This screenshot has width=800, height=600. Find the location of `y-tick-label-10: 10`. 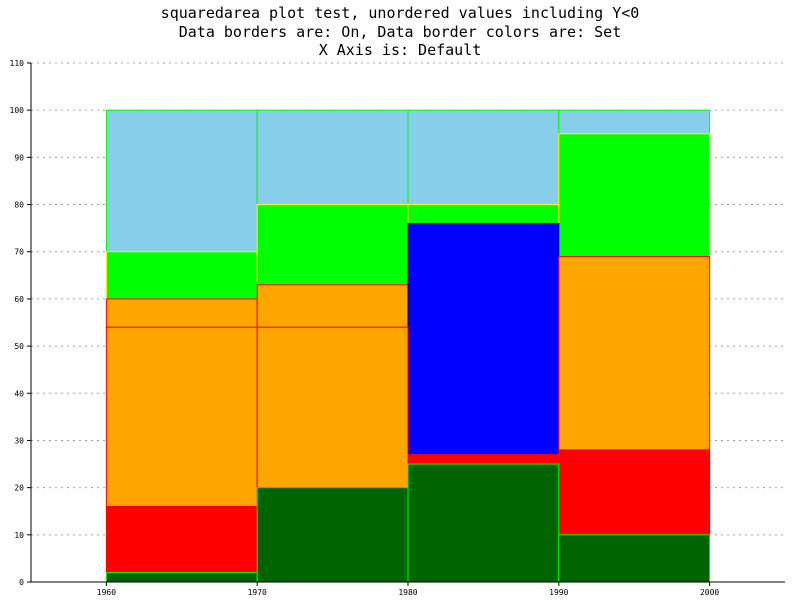

y-tick-label-10: 10 is located at coordinates (19, 535).